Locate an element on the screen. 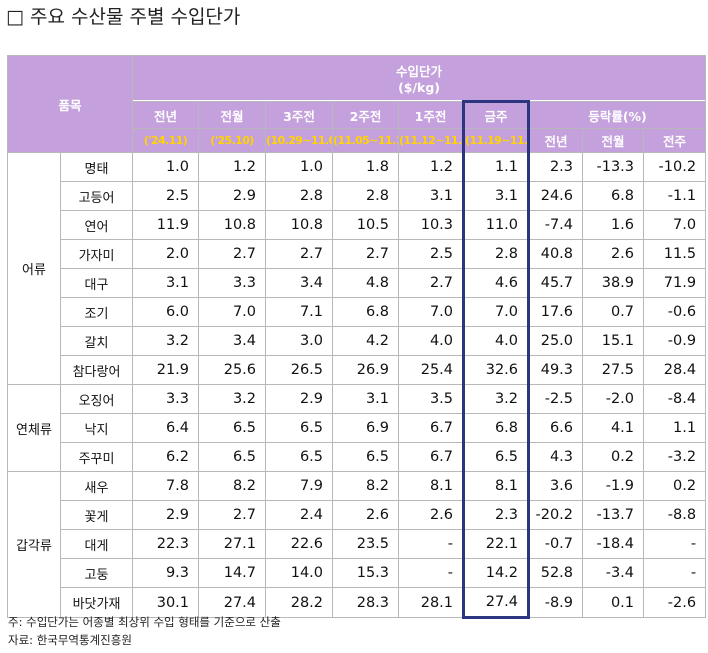  value-cell: 23.5 is located at coordinates (366, 544).